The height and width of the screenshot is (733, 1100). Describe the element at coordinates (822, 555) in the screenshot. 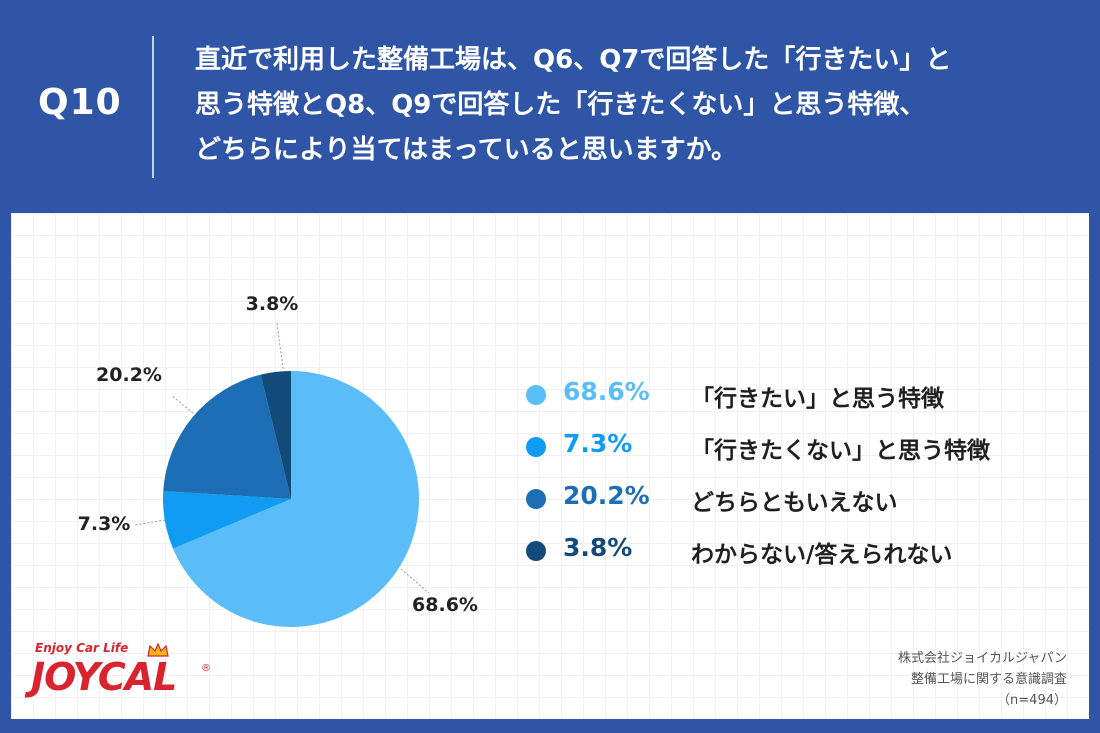

I see `legend-label: わからない/答えられない` at that location.